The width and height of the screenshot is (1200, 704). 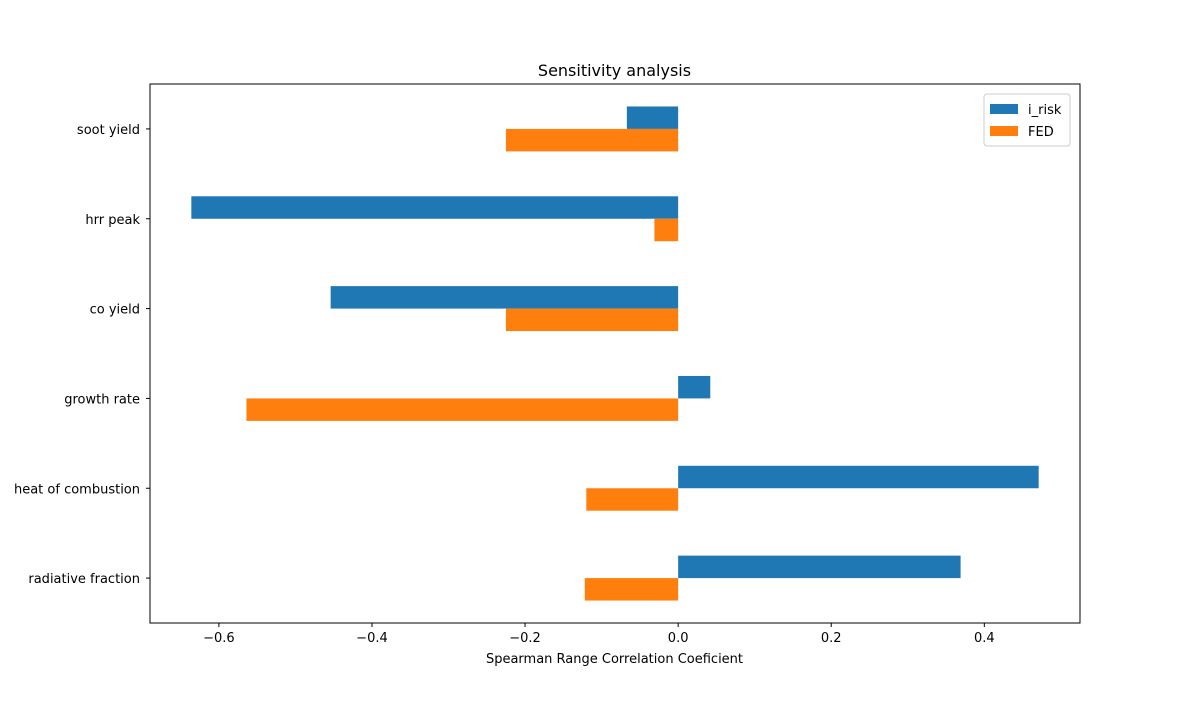 I want to click on legend-label: FED, so click(x=1041, y=132).